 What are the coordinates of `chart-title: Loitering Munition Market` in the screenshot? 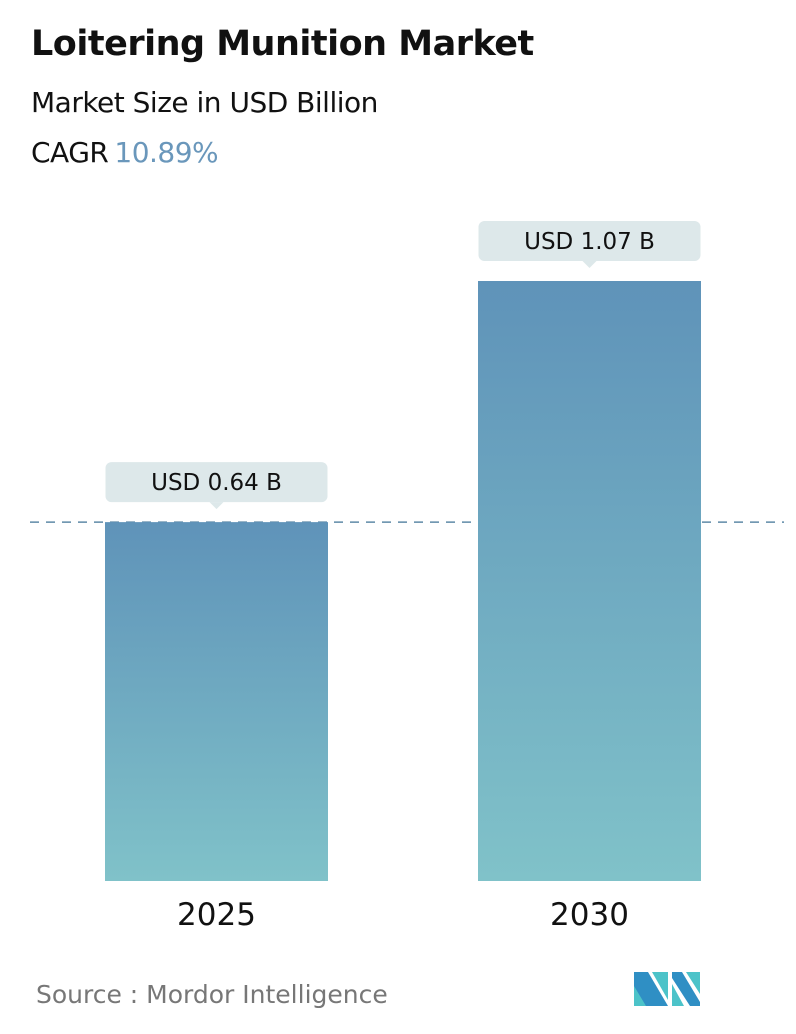 It's located at (282, 44).